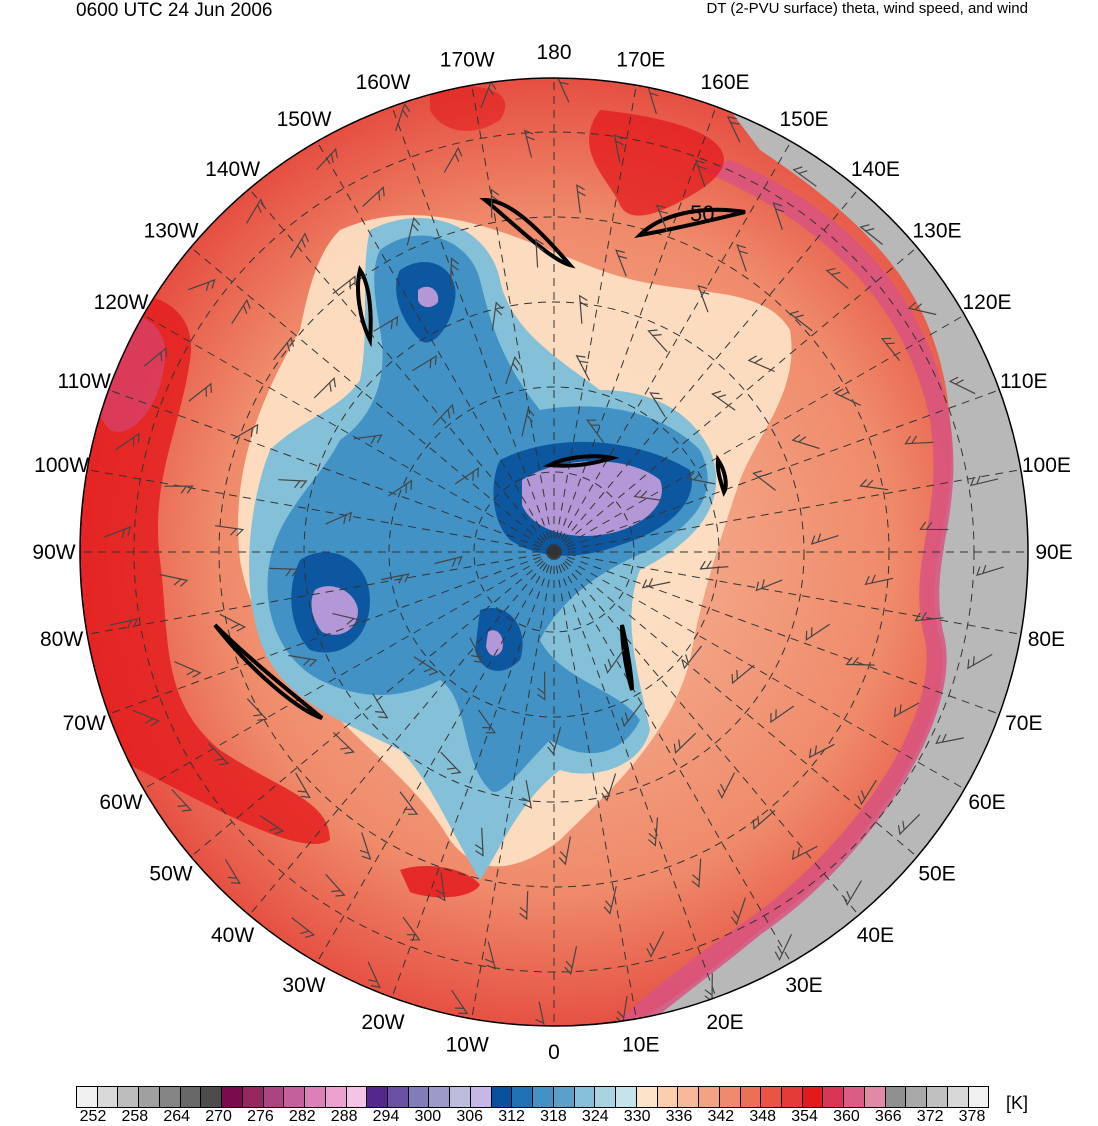  I want to click on longitude-label: 80W, so click(61, 639).